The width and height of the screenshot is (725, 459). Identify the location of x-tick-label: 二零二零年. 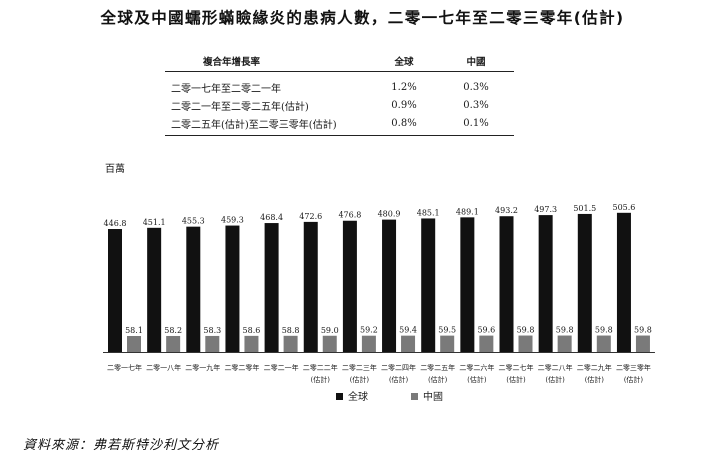
(241, 367).